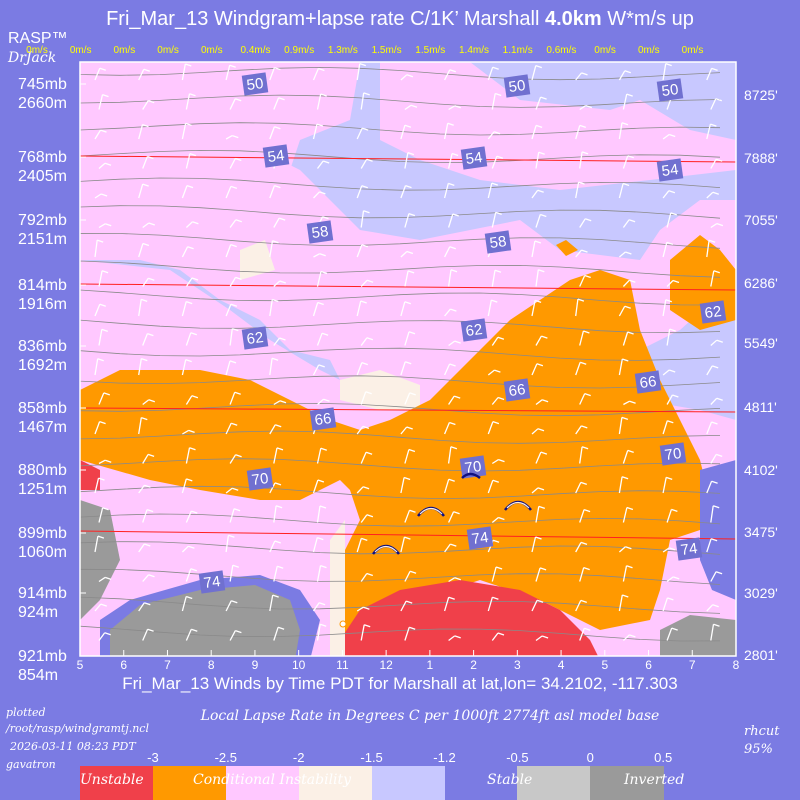 The width and height of the screenshot is (800, 800). Describe the element at coordinates (473, 467) in the screenshot. I see `svg-text: 70` at that location.